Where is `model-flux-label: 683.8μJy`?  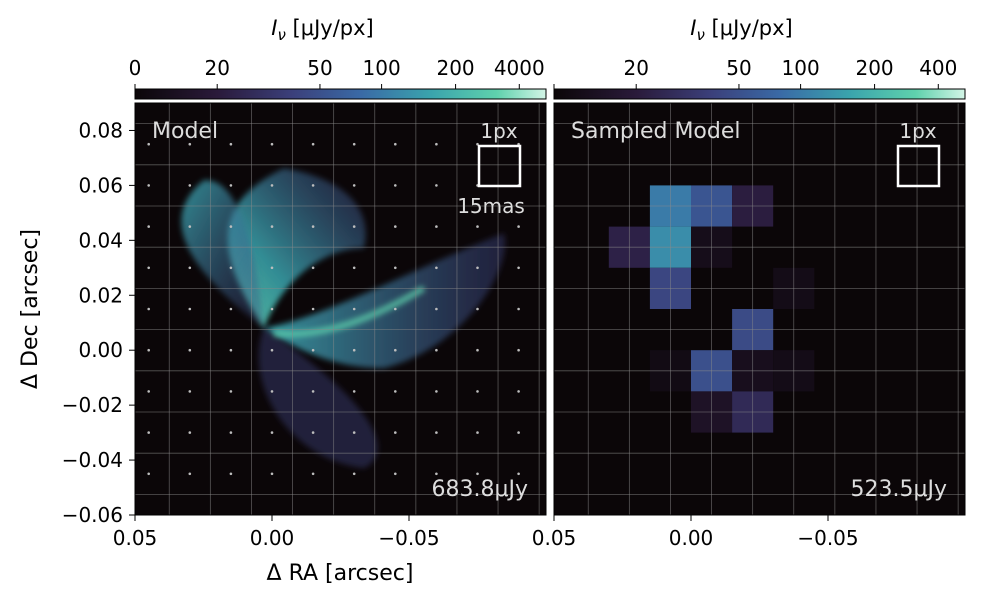
model-flux-label: 683.8μJy is located at coordinates (480, 489).